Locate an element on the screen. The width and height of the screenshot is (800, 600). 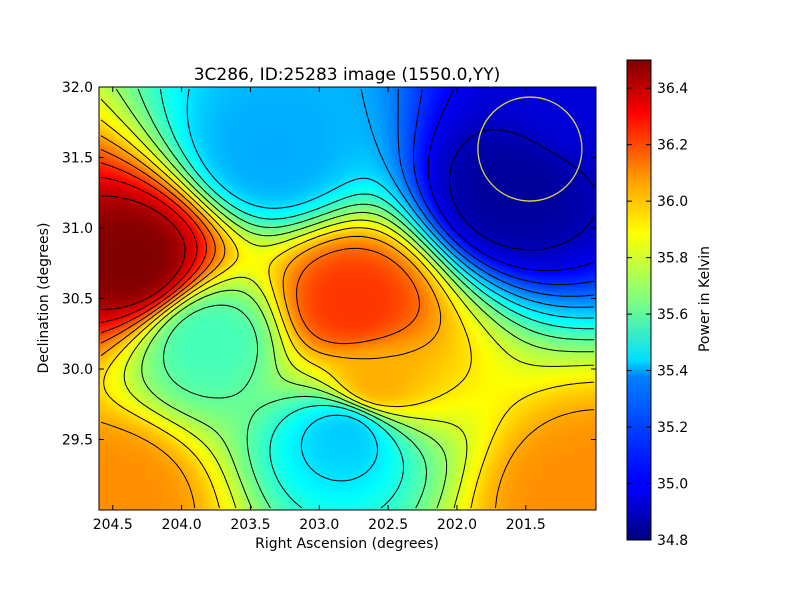
y-tick-label: 29.5 is located at coordinates (77, 441).